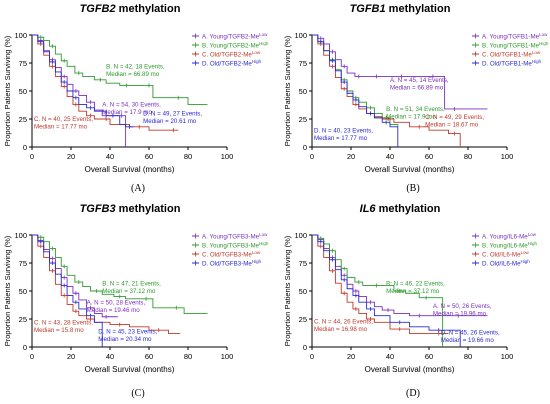  Describe the element at coordinates (501, 264) in the screenshot. I see `legend-name: D. Old/IL6-Me` at that location.